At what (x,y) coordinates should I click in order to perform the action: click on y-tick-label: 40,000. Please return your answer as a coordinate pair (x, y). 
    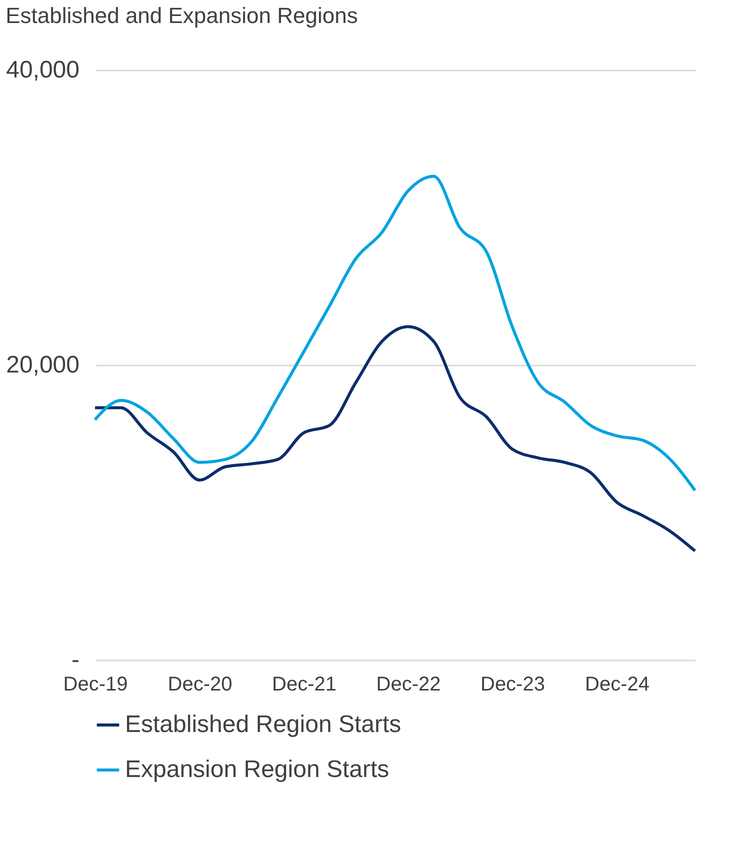
    Looking at the image, I should click on (43, 70).